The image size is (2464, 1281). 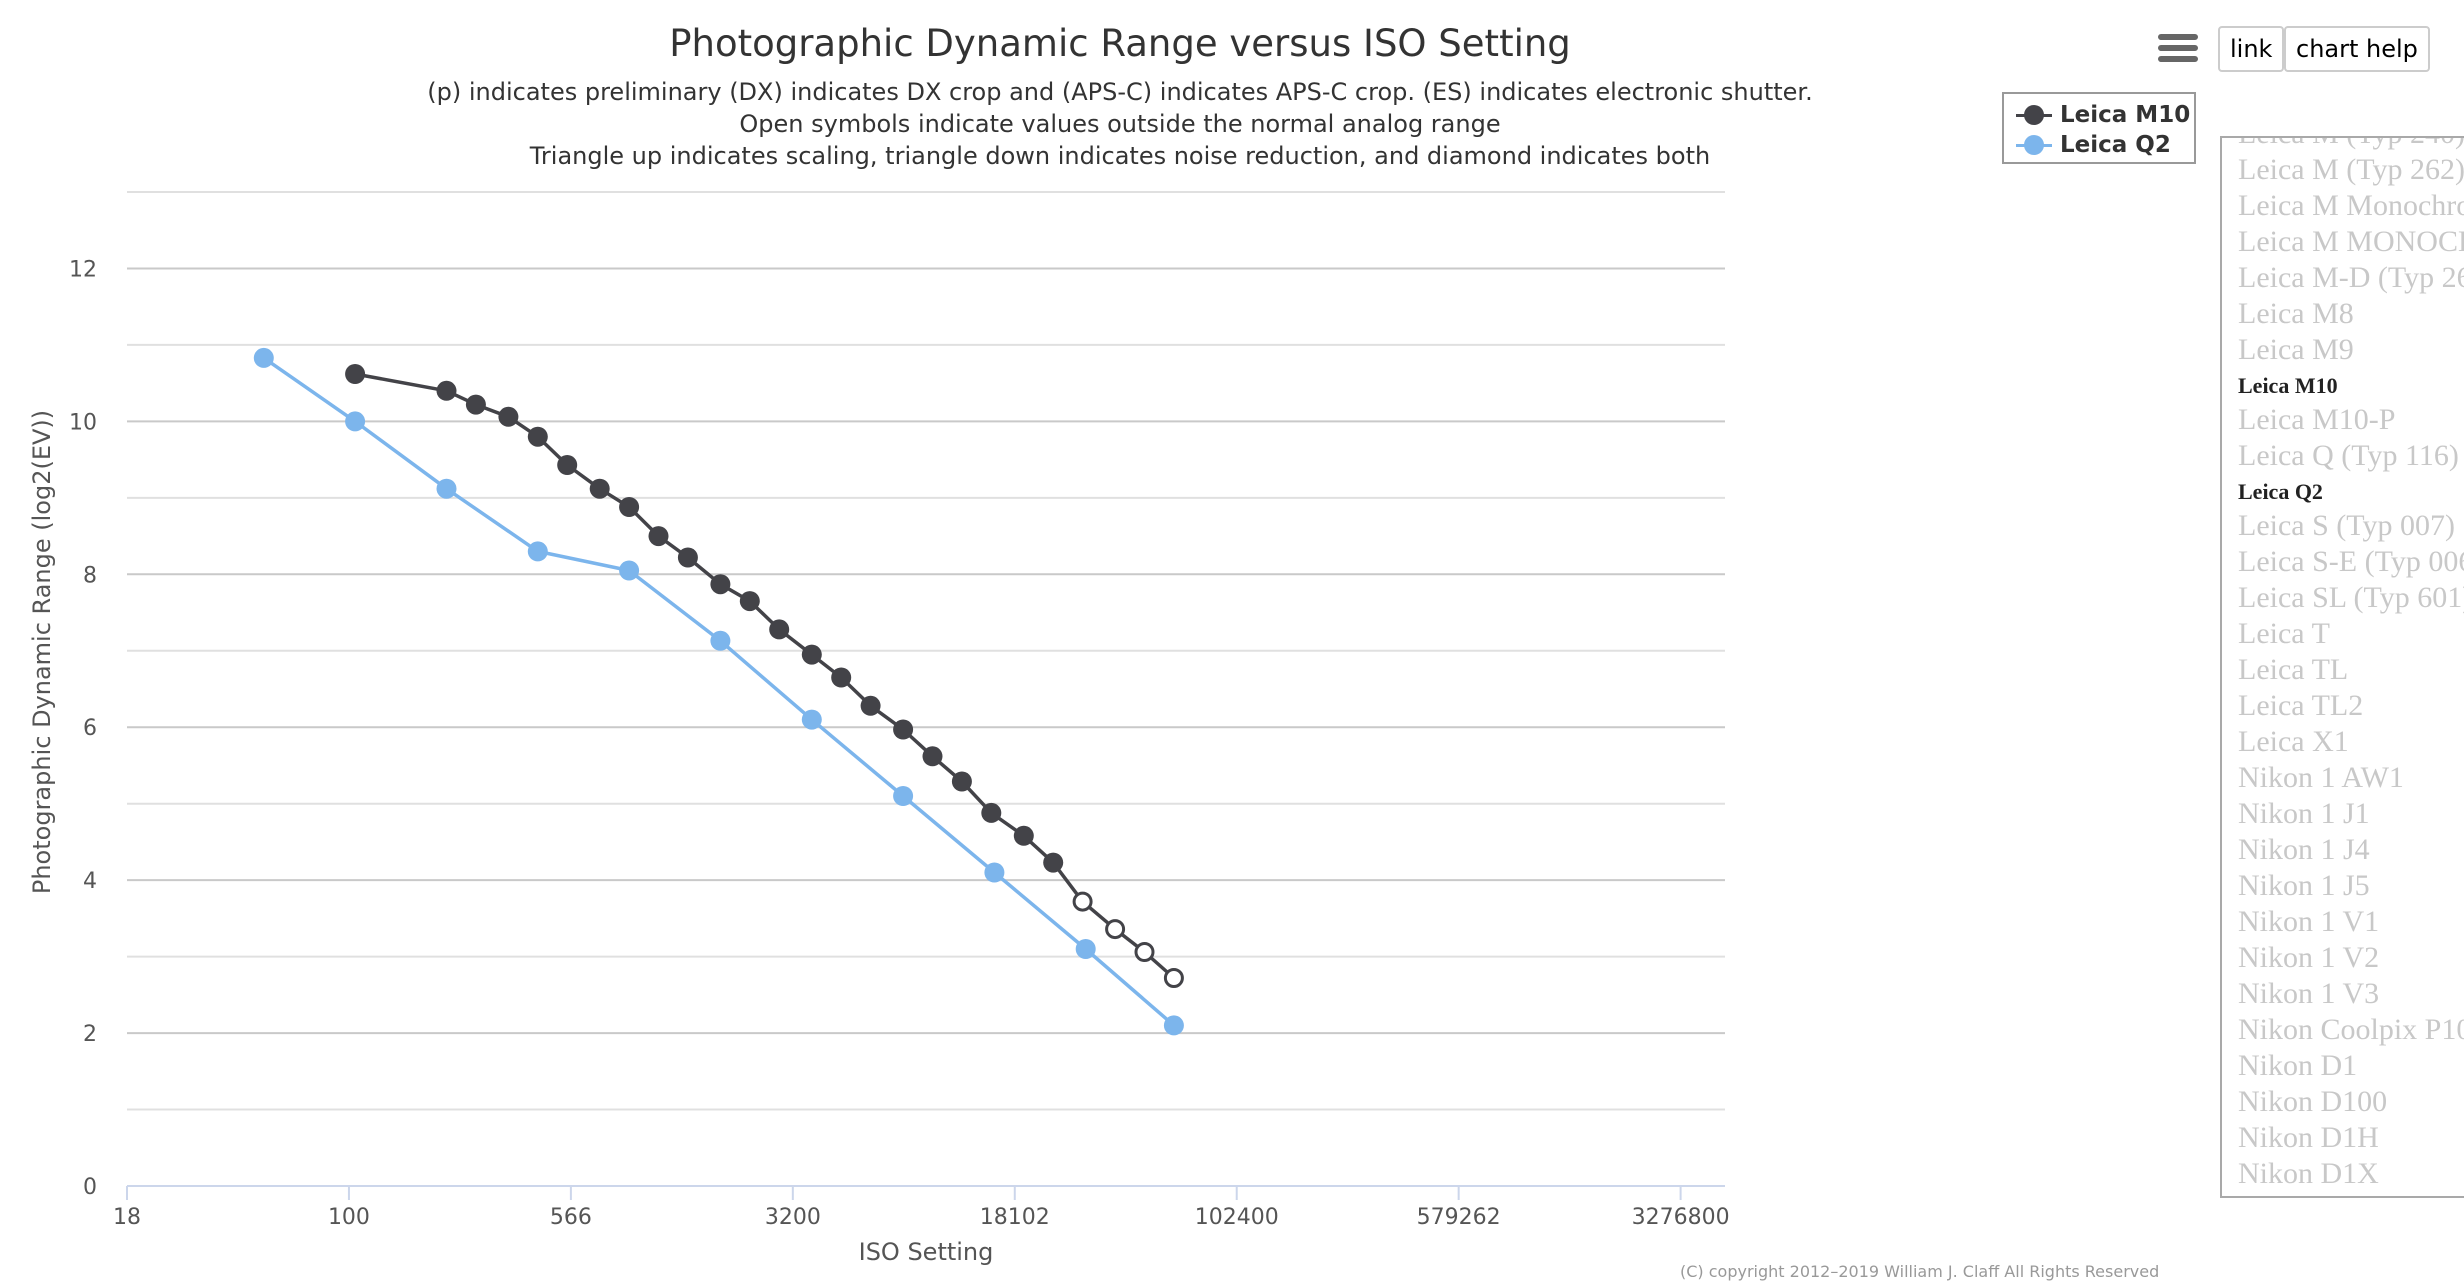 What do you see at coordinates (793, 1217) in the screenshot?
I see `x-tick-label: 3200` at bounding box center [793, 1217].